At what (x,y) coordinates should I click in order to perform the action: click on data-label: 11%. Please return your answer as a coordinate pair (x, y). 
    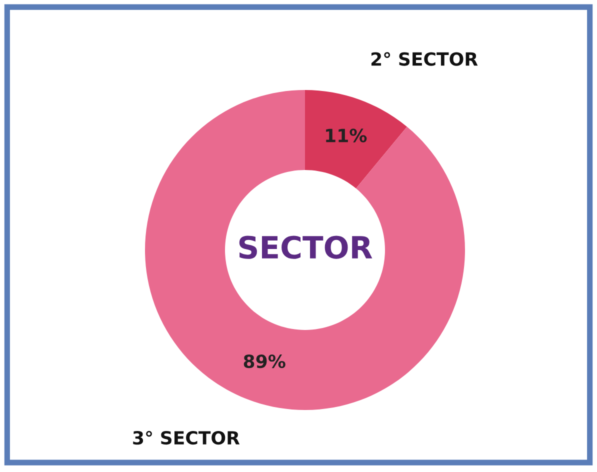
    Looking at the image, I should click on (346, 135).